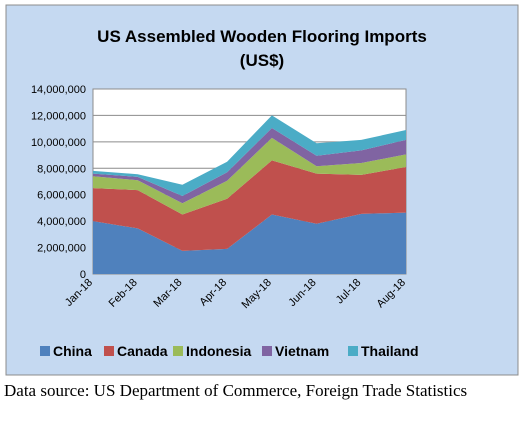  I want to click on area-china, so click(249, 243).